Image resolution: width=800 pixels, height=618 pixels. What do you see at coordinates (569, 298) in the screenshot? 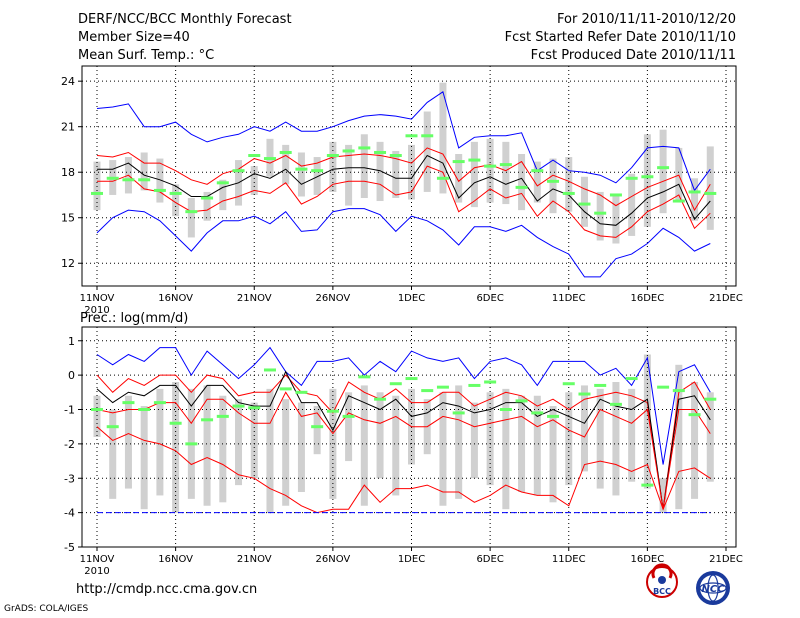
I see `x-tick-label: 11DEC` at bounding box center [569, 298].